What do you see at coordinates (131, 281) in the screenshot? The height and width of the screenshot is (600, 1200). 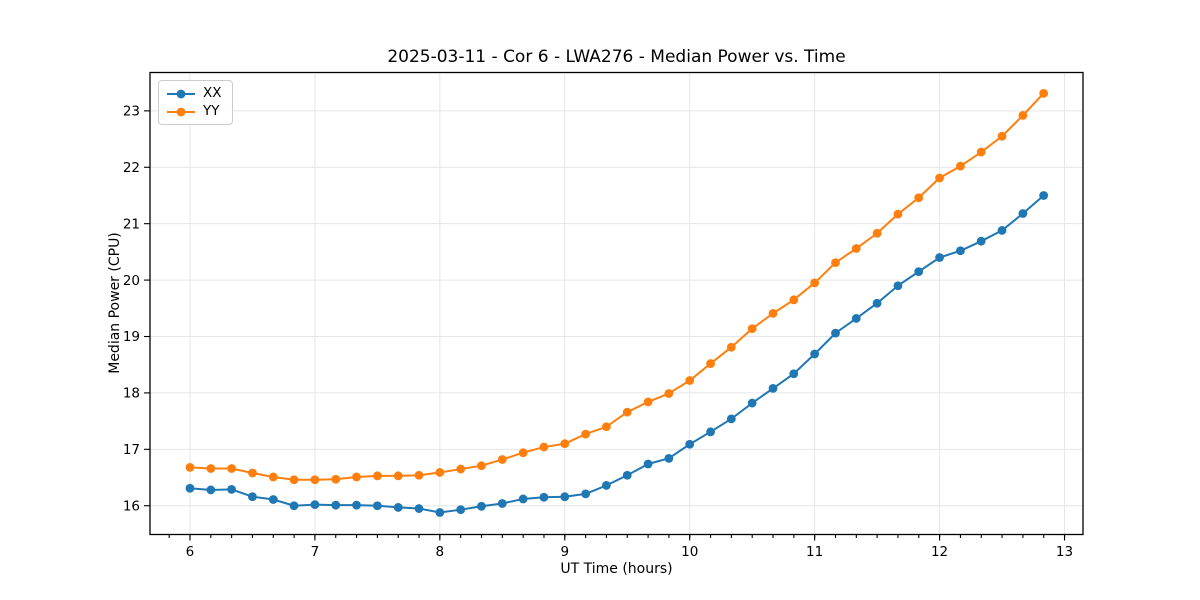 I see `y-tick-label: 20` at bounding box center [131, 281].